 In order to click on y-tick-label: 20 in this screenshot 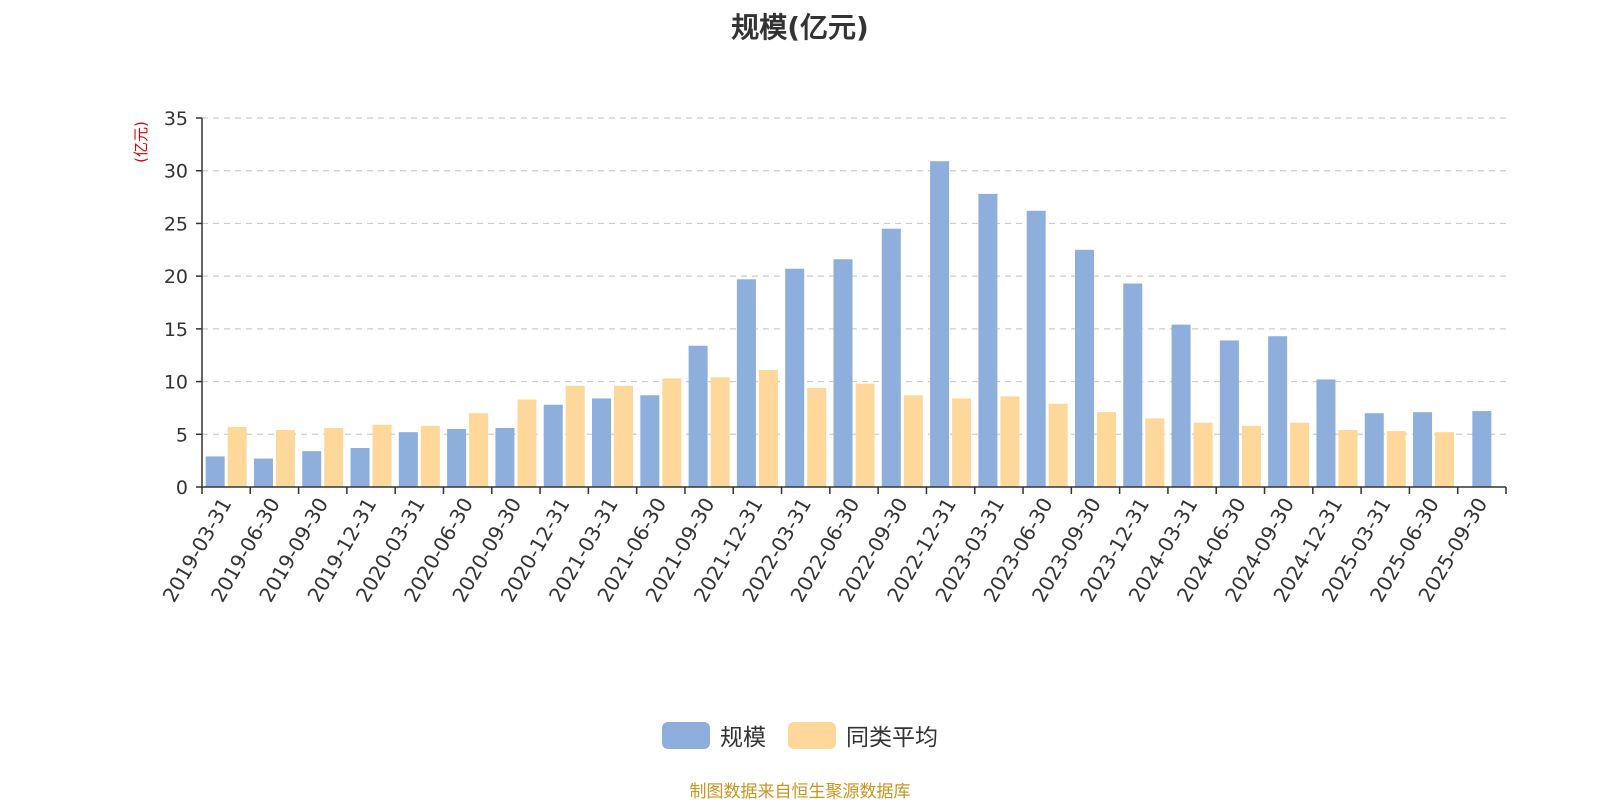, I will do `click(176, 277)`.